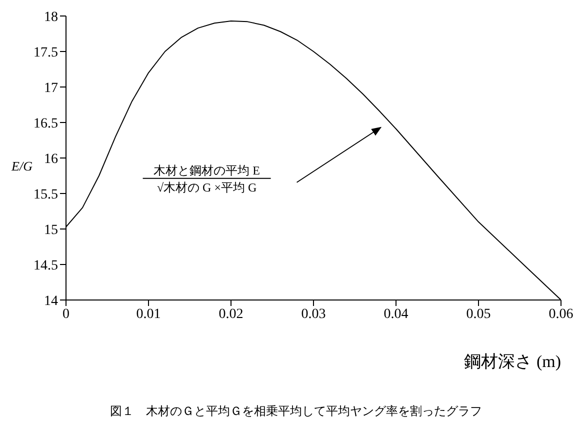 This screenshot has height=421, width=582. Describe the element at coordinates (51, 88) in the screenshot. I see `y-tick-label: 17` at that location.